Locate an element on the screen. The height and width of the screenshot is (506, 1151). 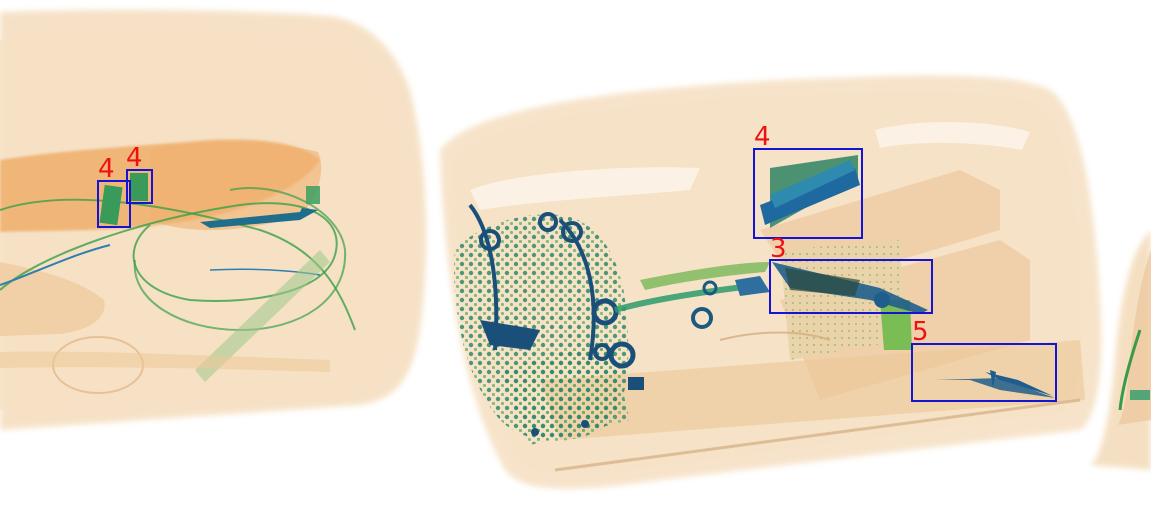
right-bag-partial is located at coordinates (1120, 350).